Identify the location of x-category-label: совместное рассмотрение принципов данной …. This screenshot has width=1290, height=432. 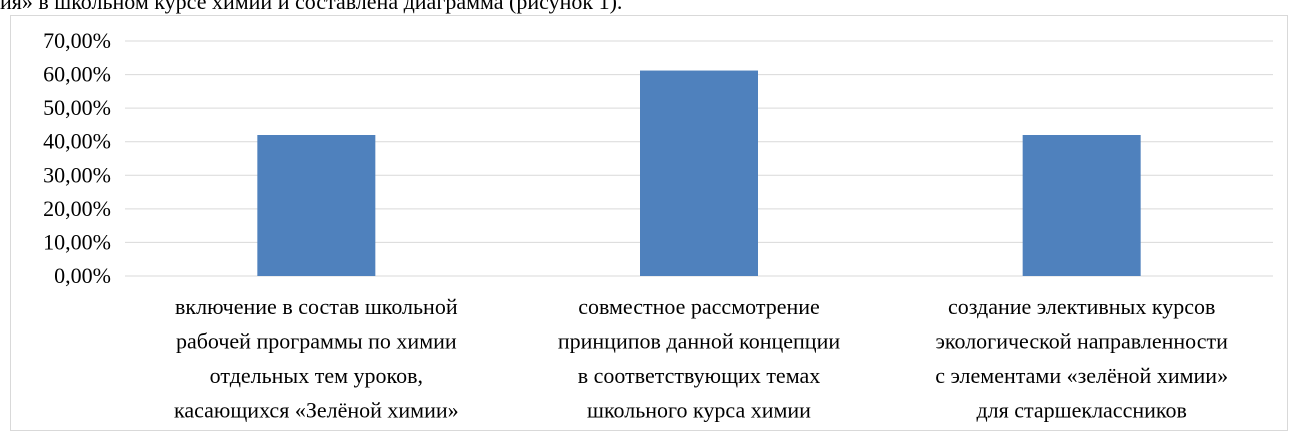
(699, 358).